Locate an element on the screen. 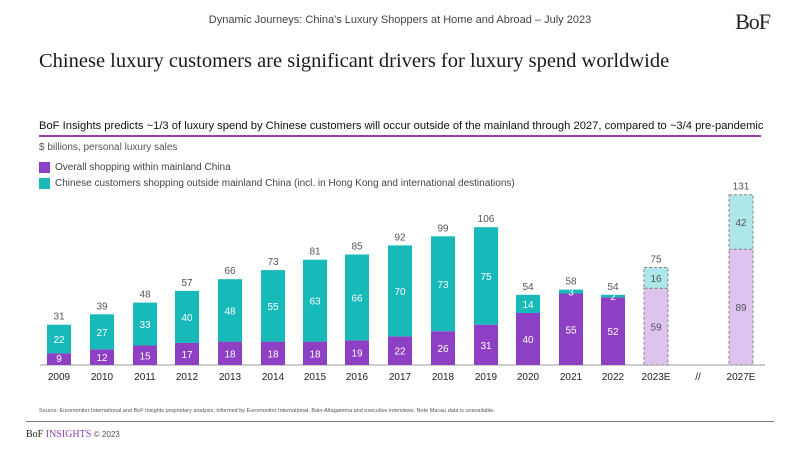 Image resolution: width=800 pixels, height=450 pixels. data-label-outside-2015: 63 is located at coordinates (315, 302).